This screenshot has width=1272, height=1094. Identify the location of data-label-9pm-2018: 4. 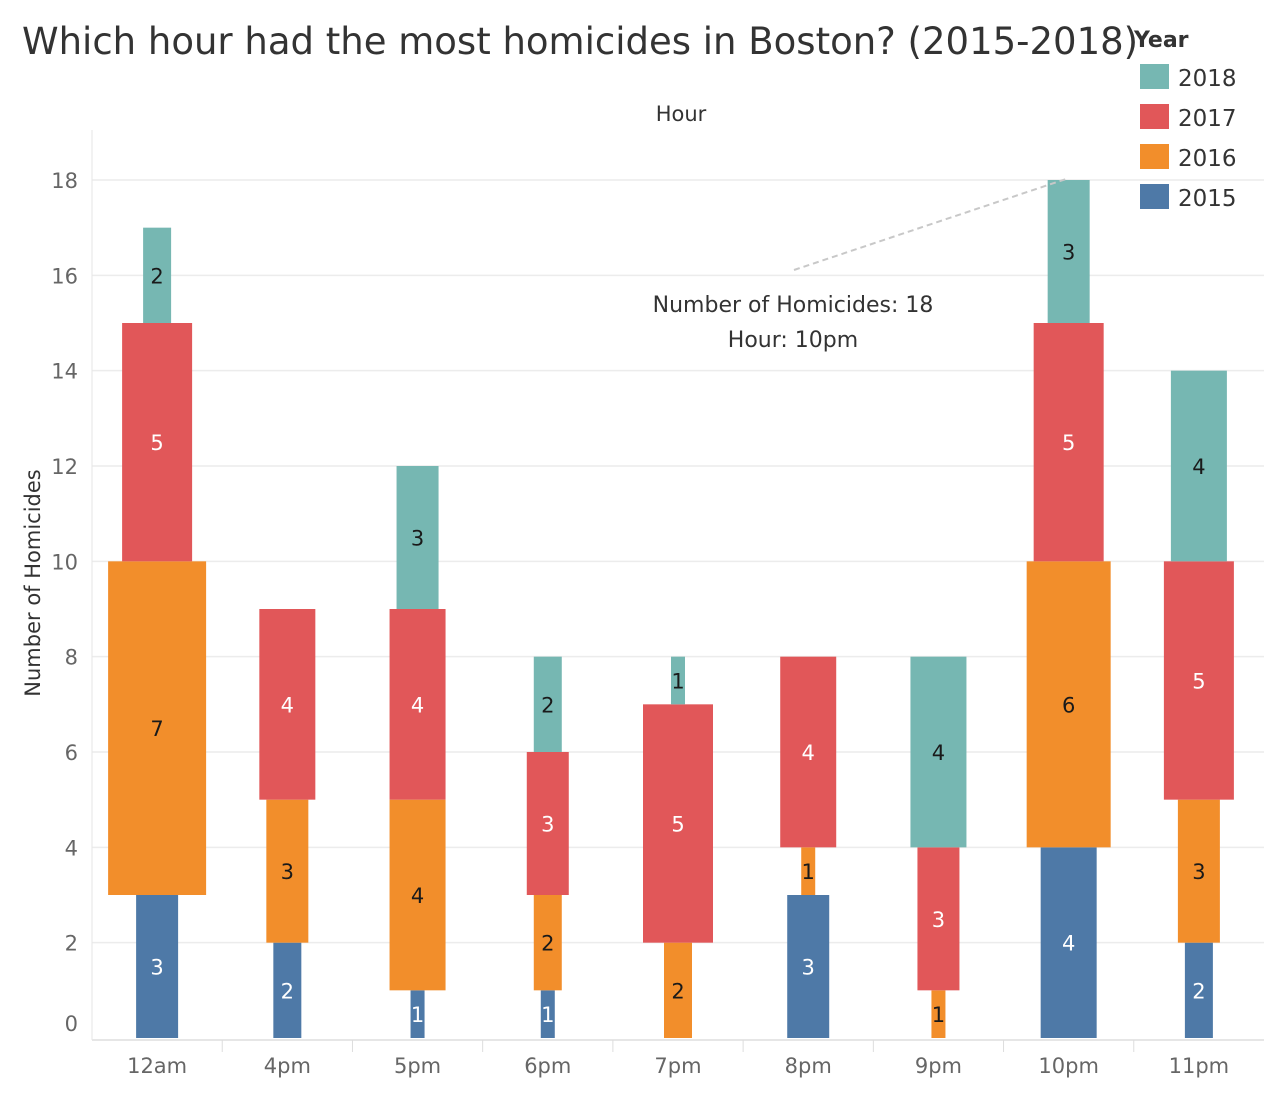
(938, 753).